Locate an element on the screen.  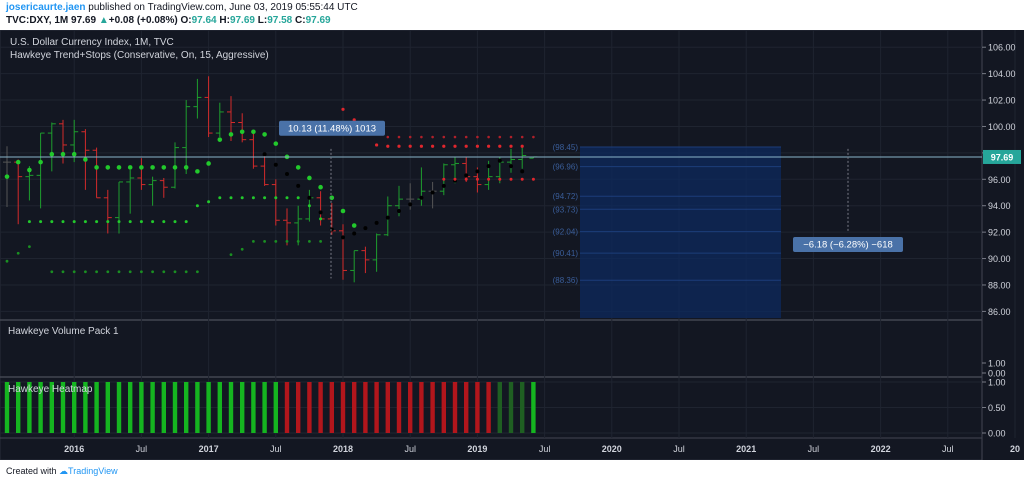
h-value: 97.69 is located at coordinates (242, 20).